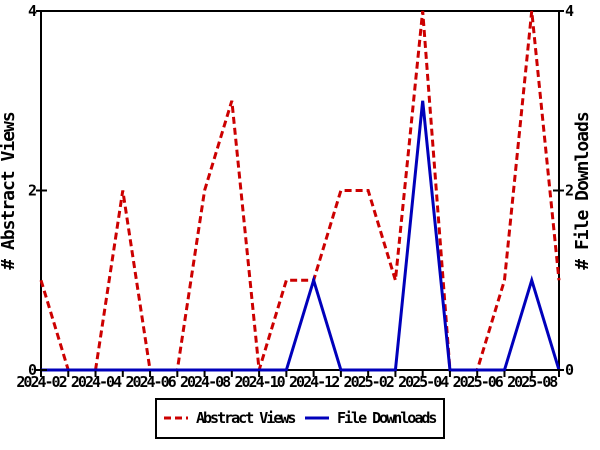  I want to click on legend: Abstract Views File Downloads, so click(300, 418).